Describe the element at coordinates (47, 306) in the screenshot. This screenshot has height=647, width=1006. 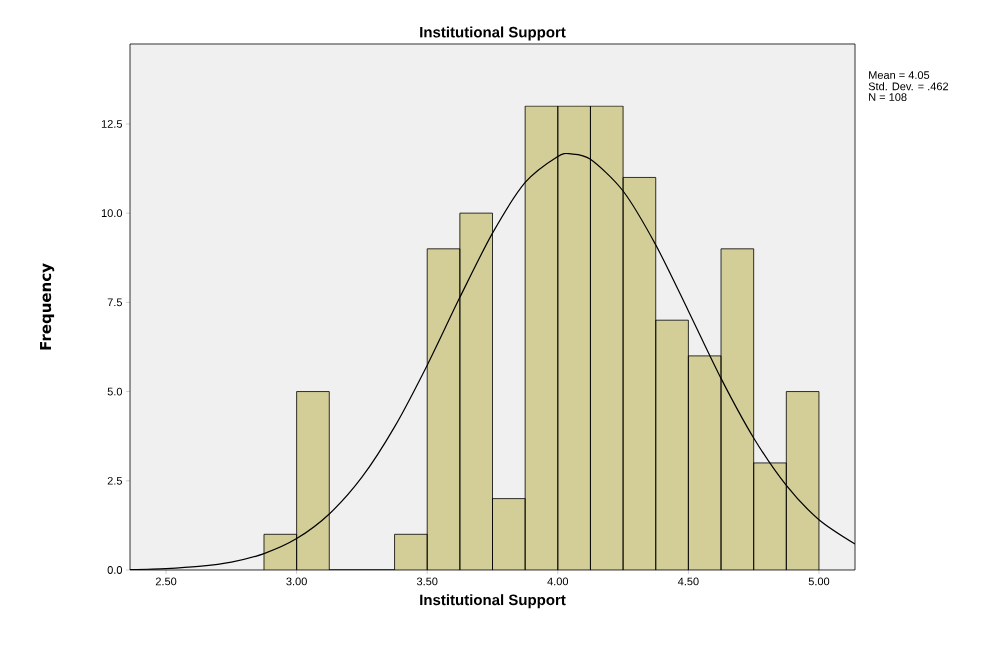
I see `y-axis-title: Frequency` at that location.